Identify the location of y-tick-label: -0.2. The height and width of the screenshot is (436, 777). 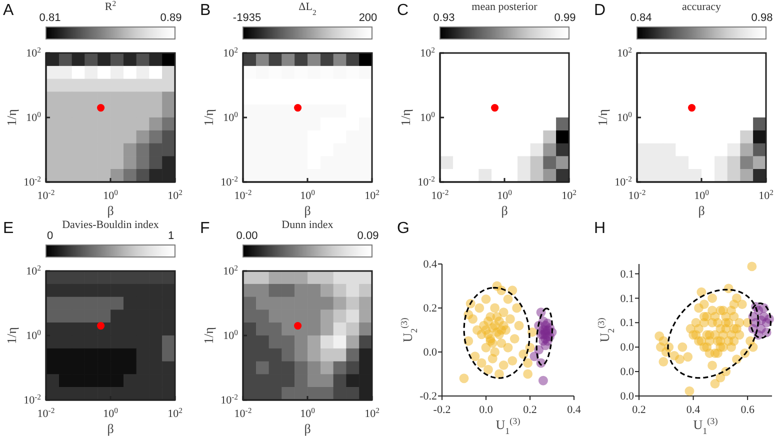
(428, 396).